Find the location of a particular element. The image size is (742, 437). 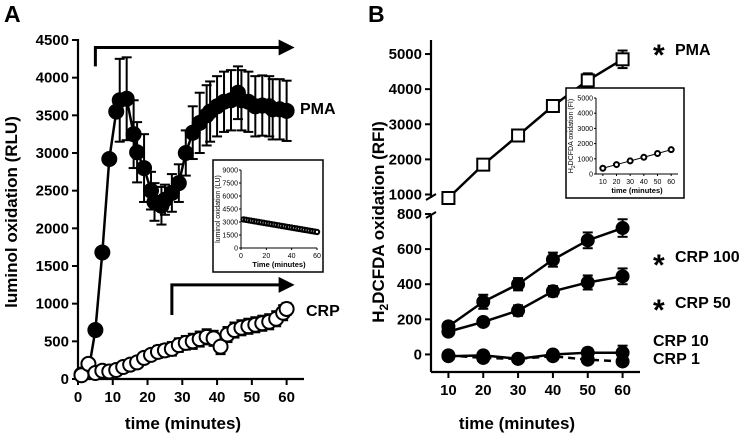

chart-b-ylabel: H2DCFDA oxidation (RFI) is located at coordinates (380, 222).